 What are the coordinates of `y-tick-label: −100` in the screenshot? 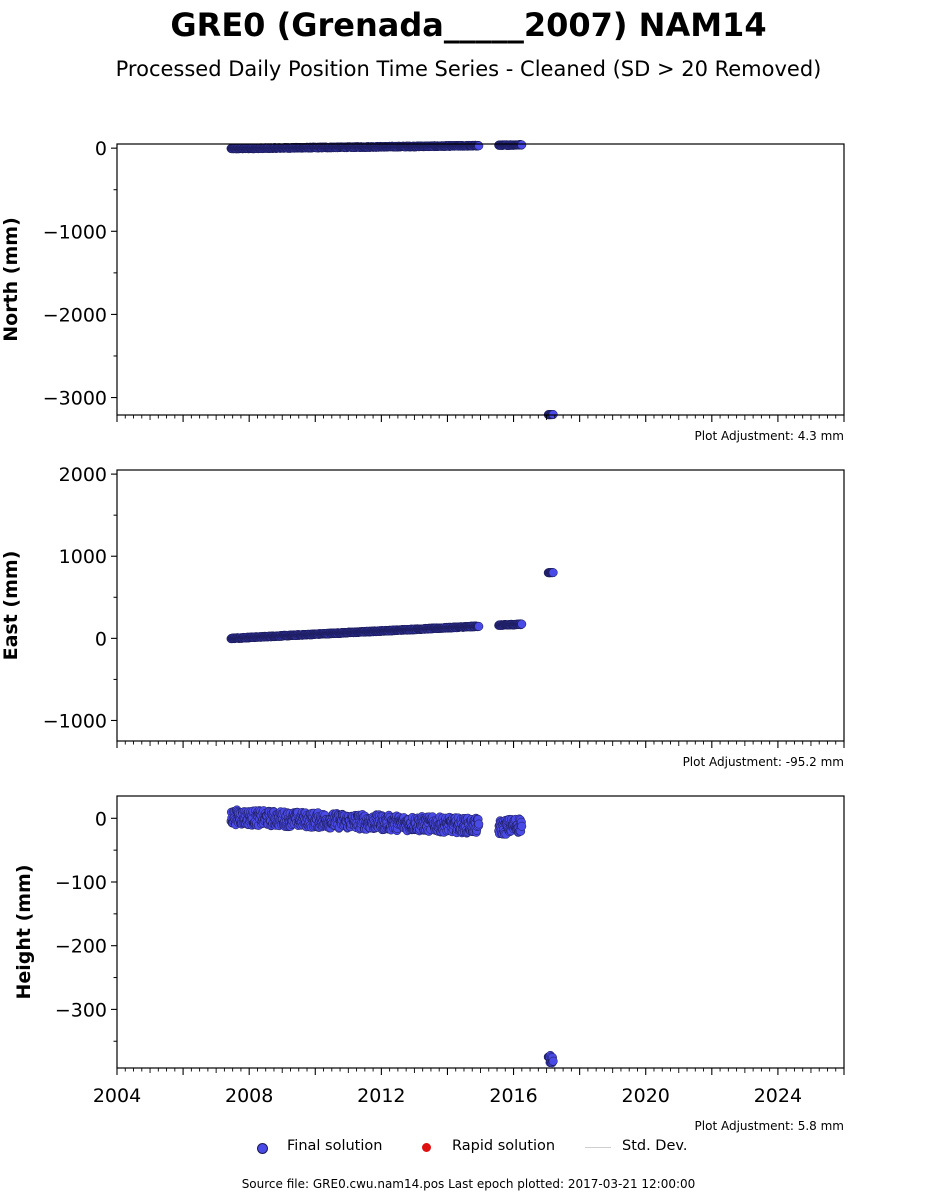 It's located at (81, 883).